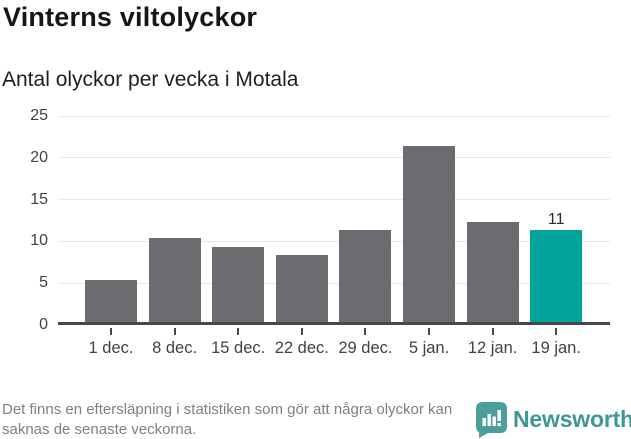  Describe the element at coordinates (150, 79) in the screenshot. I see `chart-subtitle: Antal olyckor per vecka i Motala` at that location.